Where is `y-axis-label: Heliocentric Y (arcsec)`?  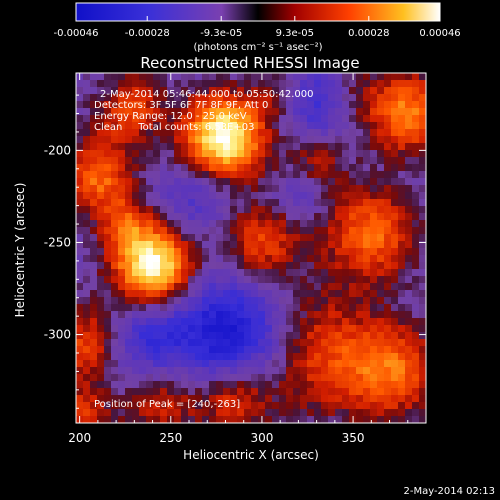
y-axis-label: Heliocentric Y (arcsec) is located at coordinates (20, 250).